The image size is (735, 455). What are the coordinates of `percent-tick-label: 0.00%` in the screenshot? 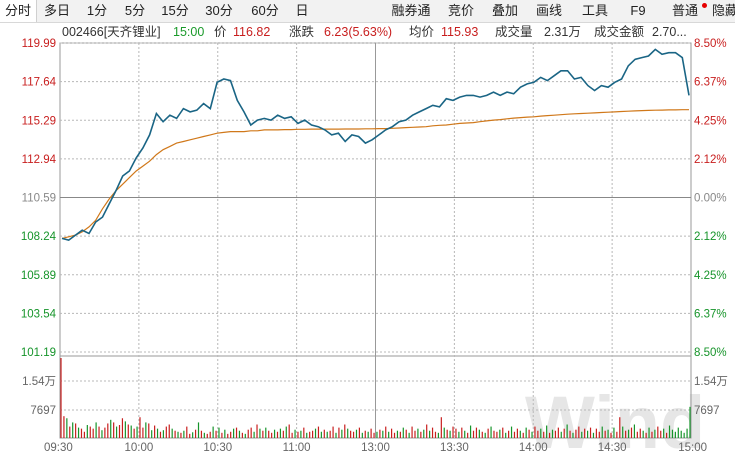 It's located at (710, 199).